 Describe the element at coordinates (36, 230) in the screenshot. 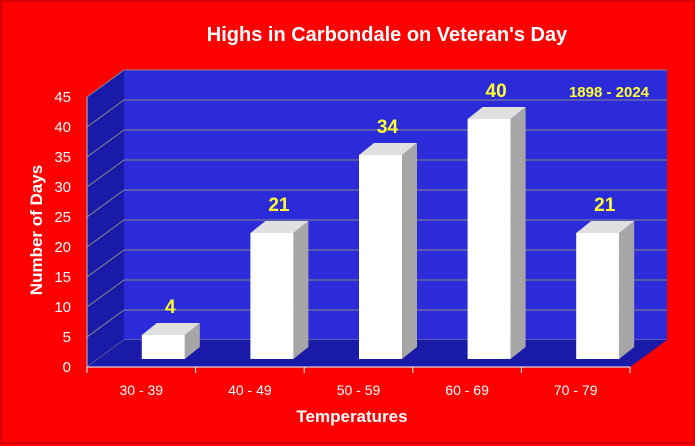

I see `y-axis-title: Number of Days` at that location.